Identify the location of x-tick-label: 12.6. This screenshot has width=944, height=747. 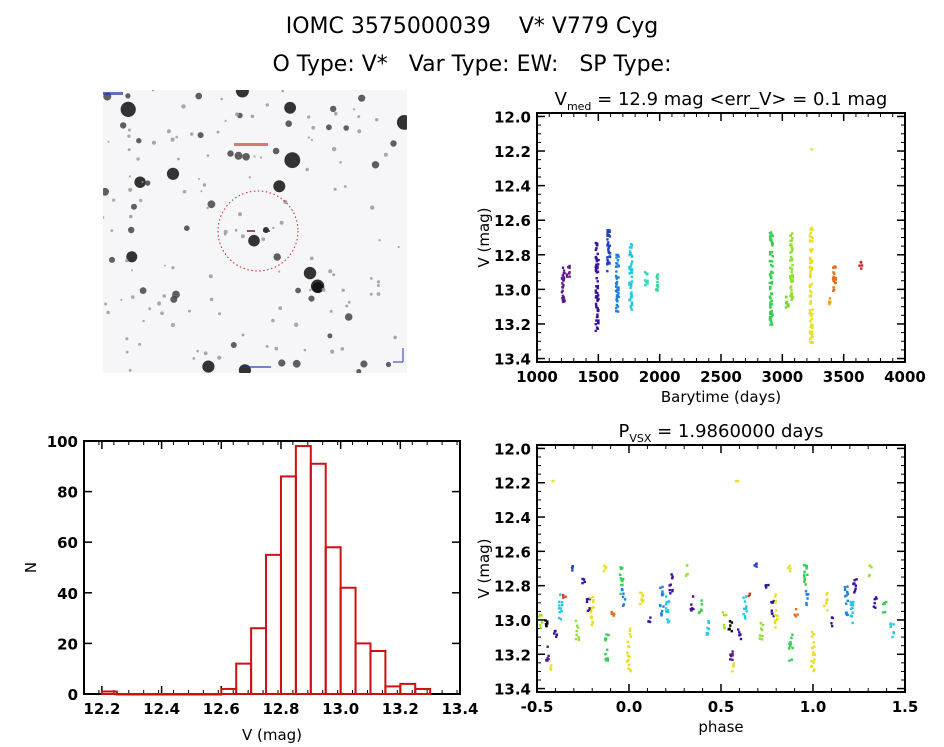
(221, 709).